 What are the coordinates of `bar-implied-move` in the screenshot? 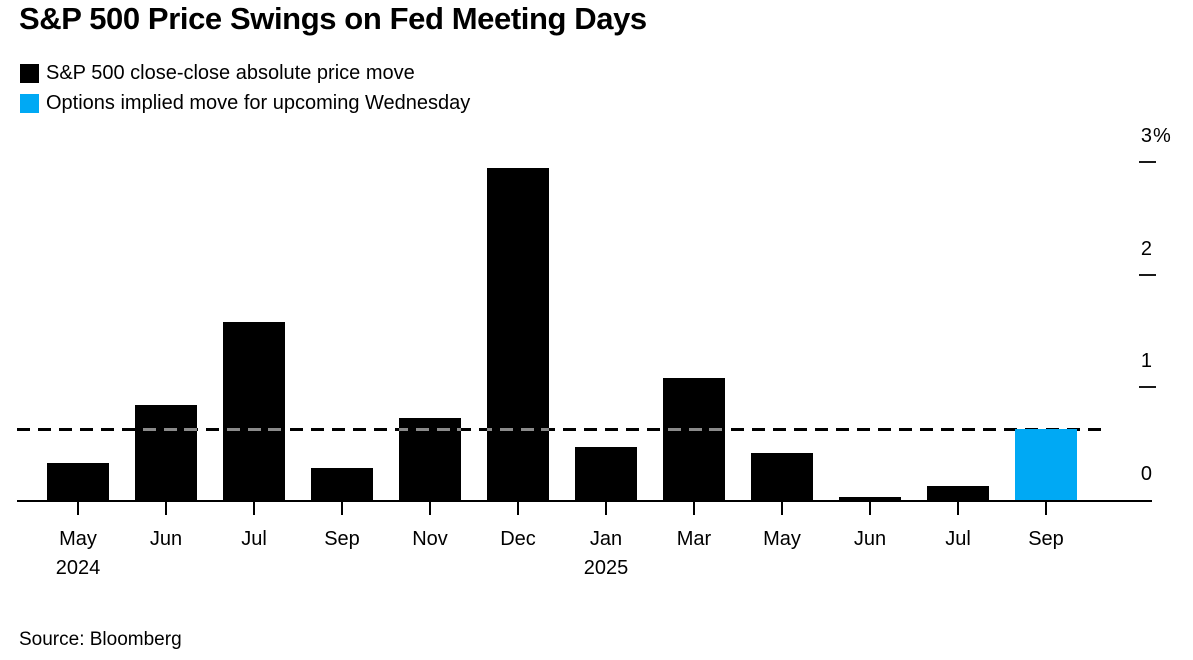 It's located at (1046, 464).